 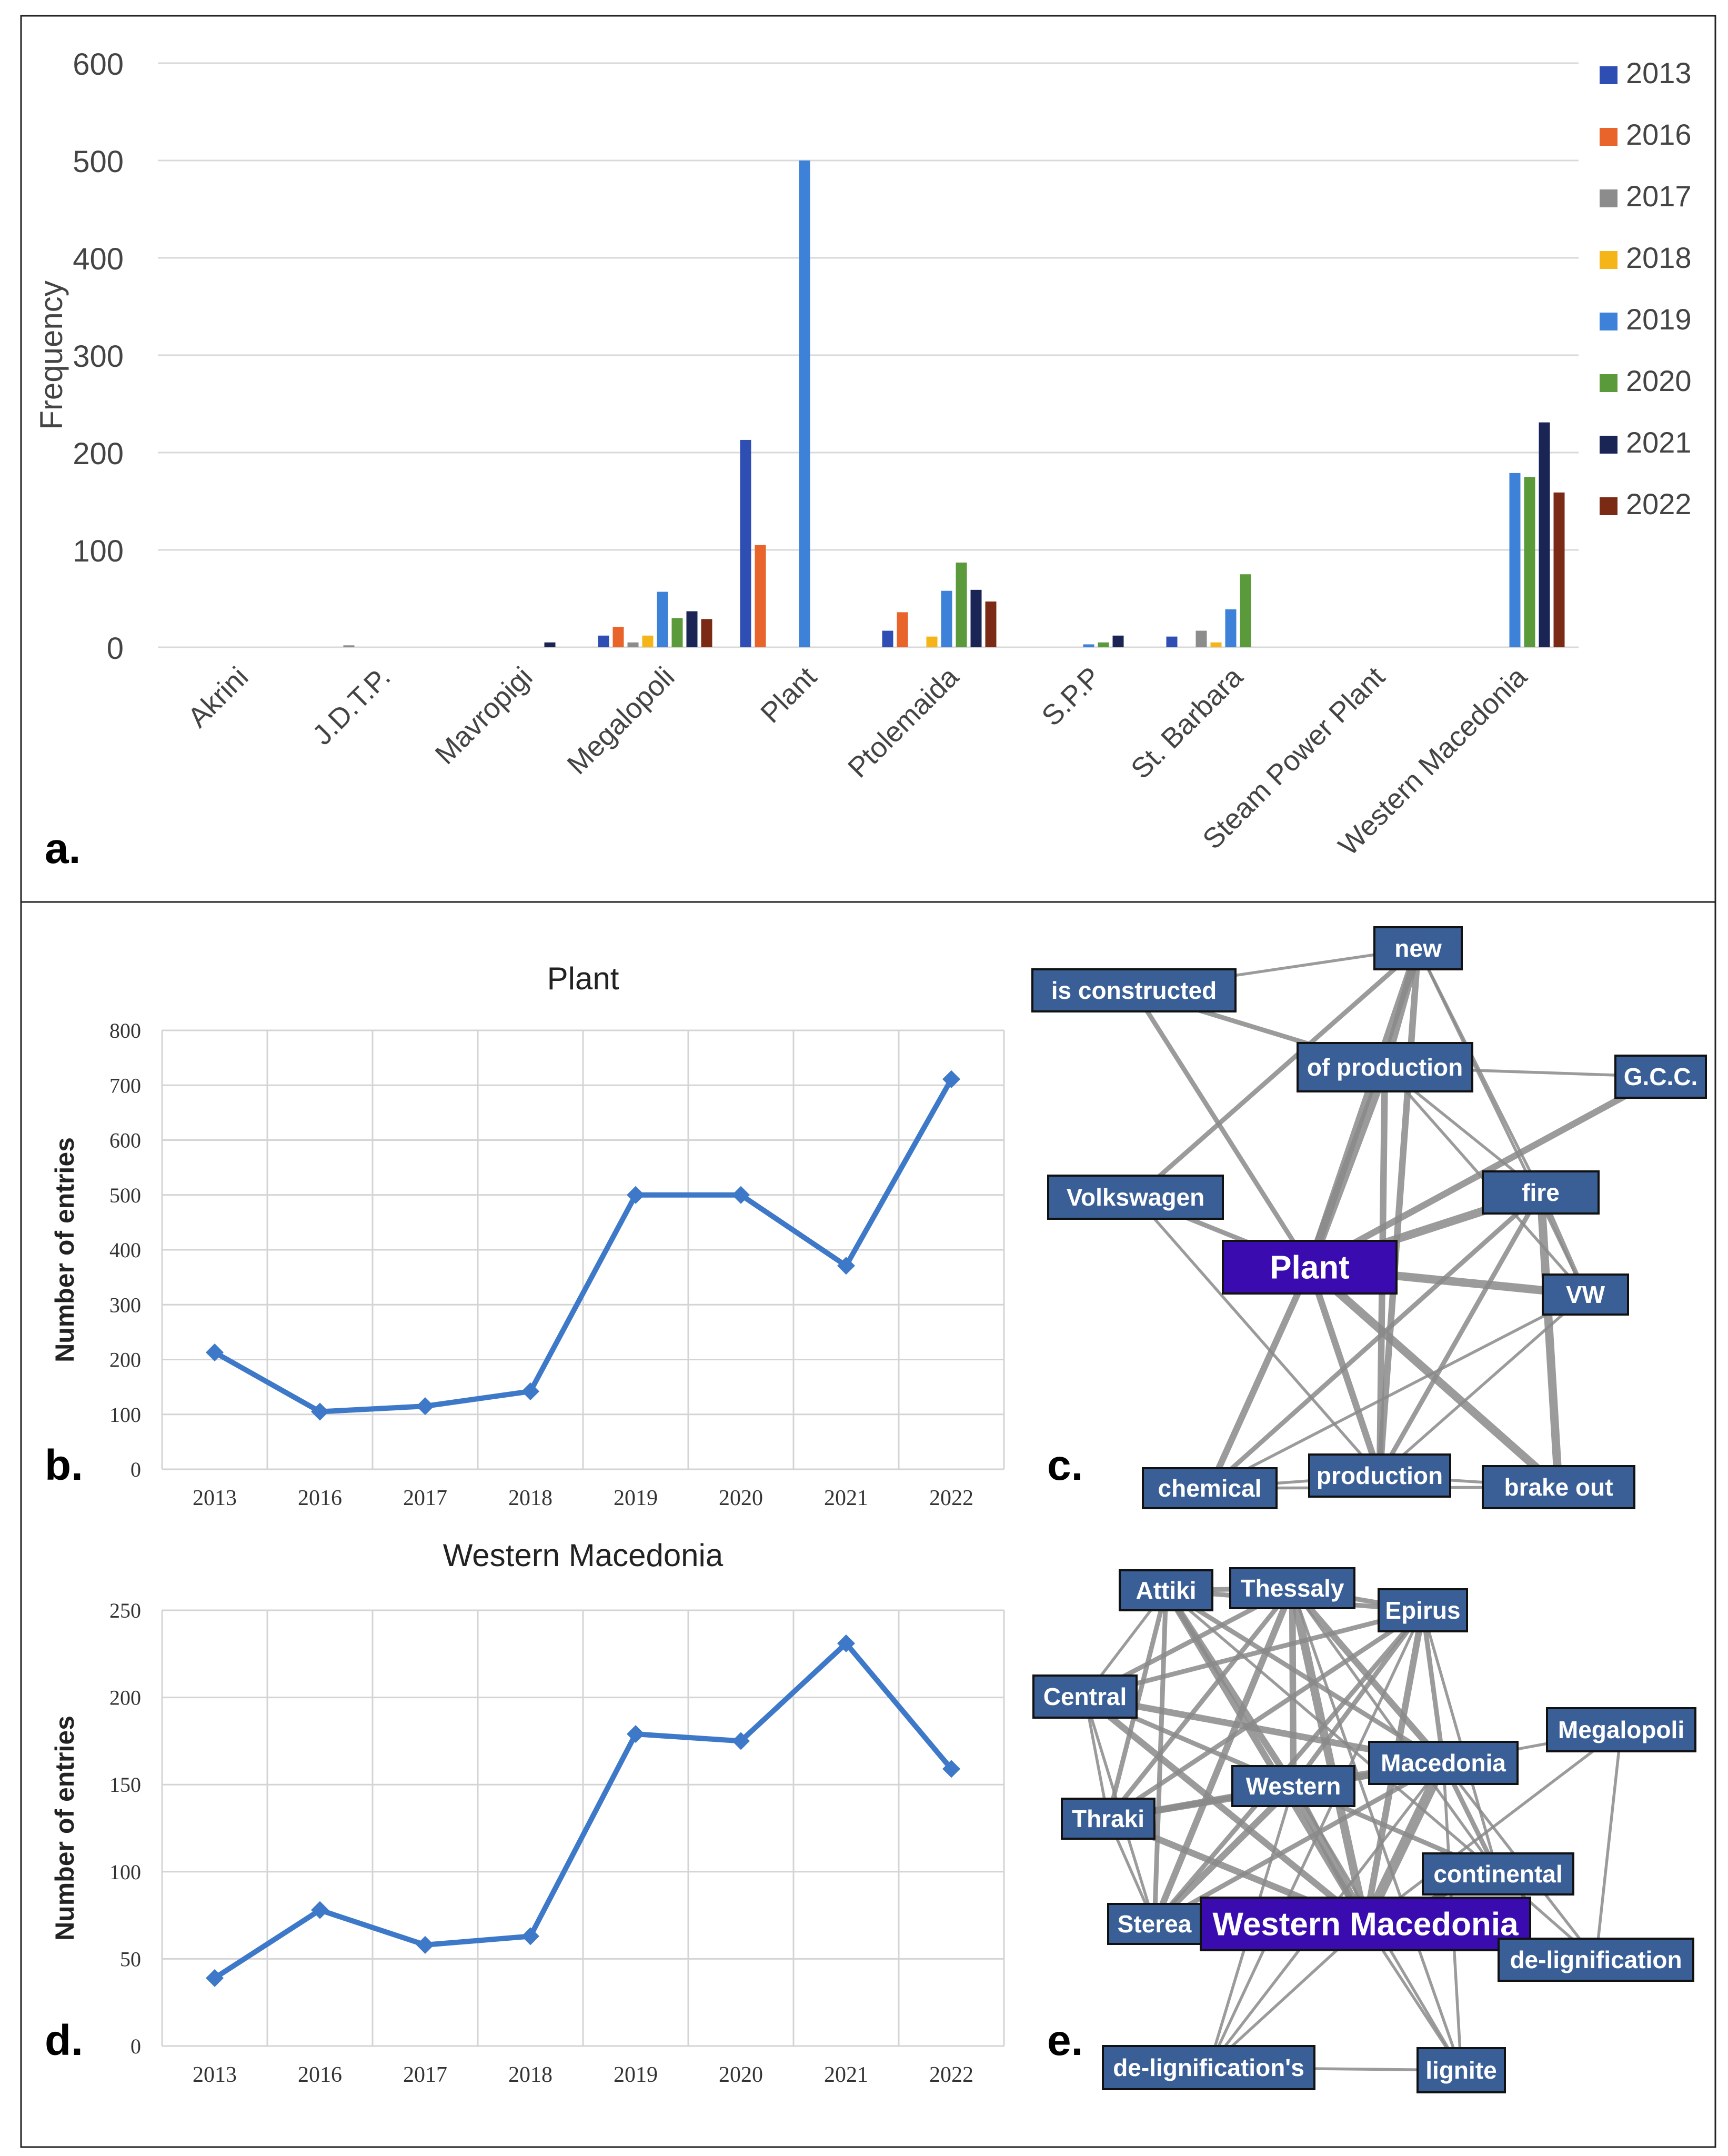 What do you see at coordinates (888, 639) in the screenshot?
I see `bar-ptolemaida-2013` at bounding box center [888, 639].